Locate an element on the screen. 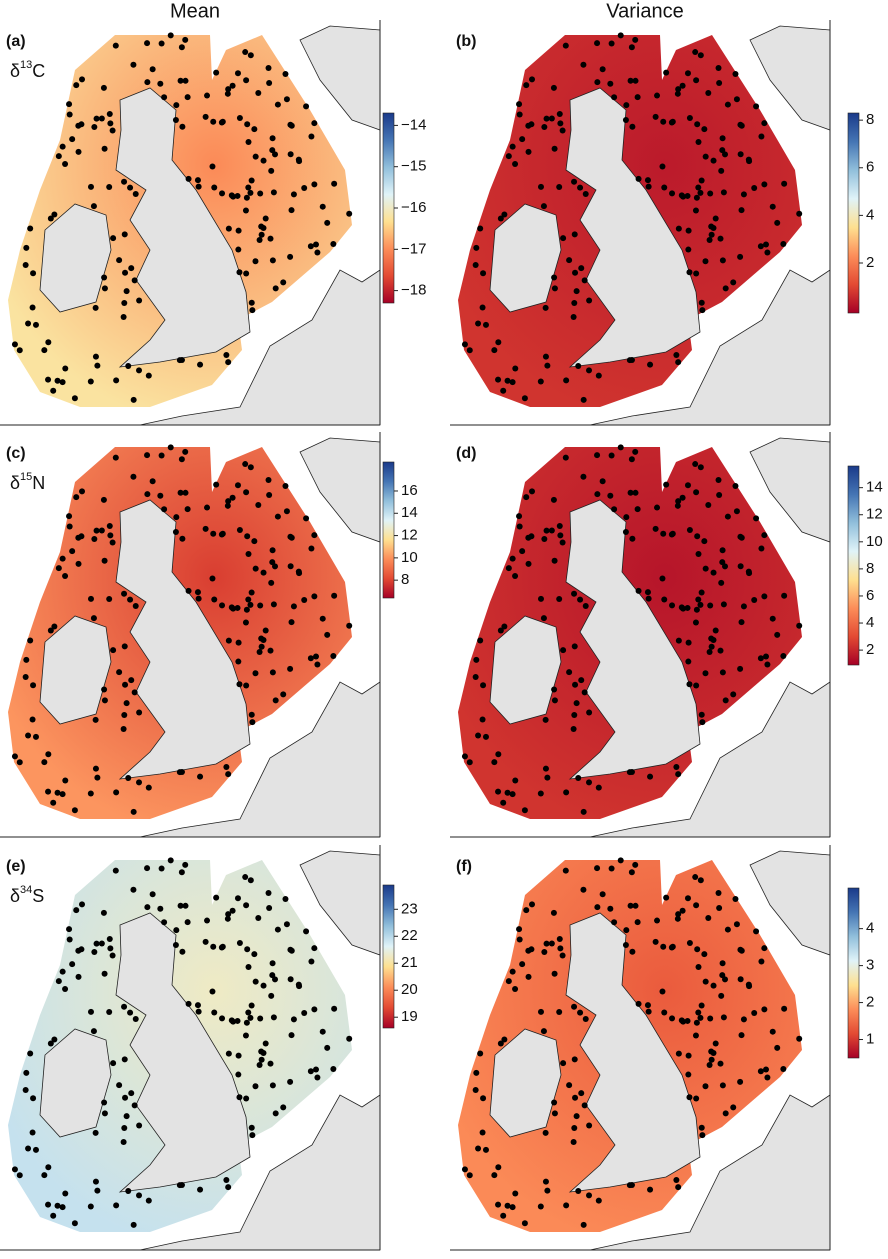 The image size is (888, 1259). isotope-part: C is located at coordinates (38, 71).